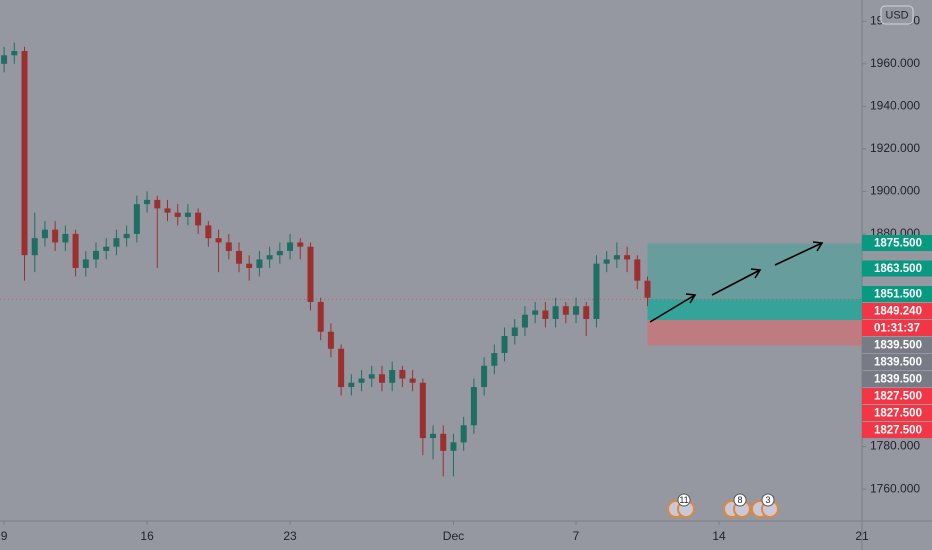 The width and height of the screenshot is (932, 550). I want to click on x-tick-label: 21, so click(862, 536).